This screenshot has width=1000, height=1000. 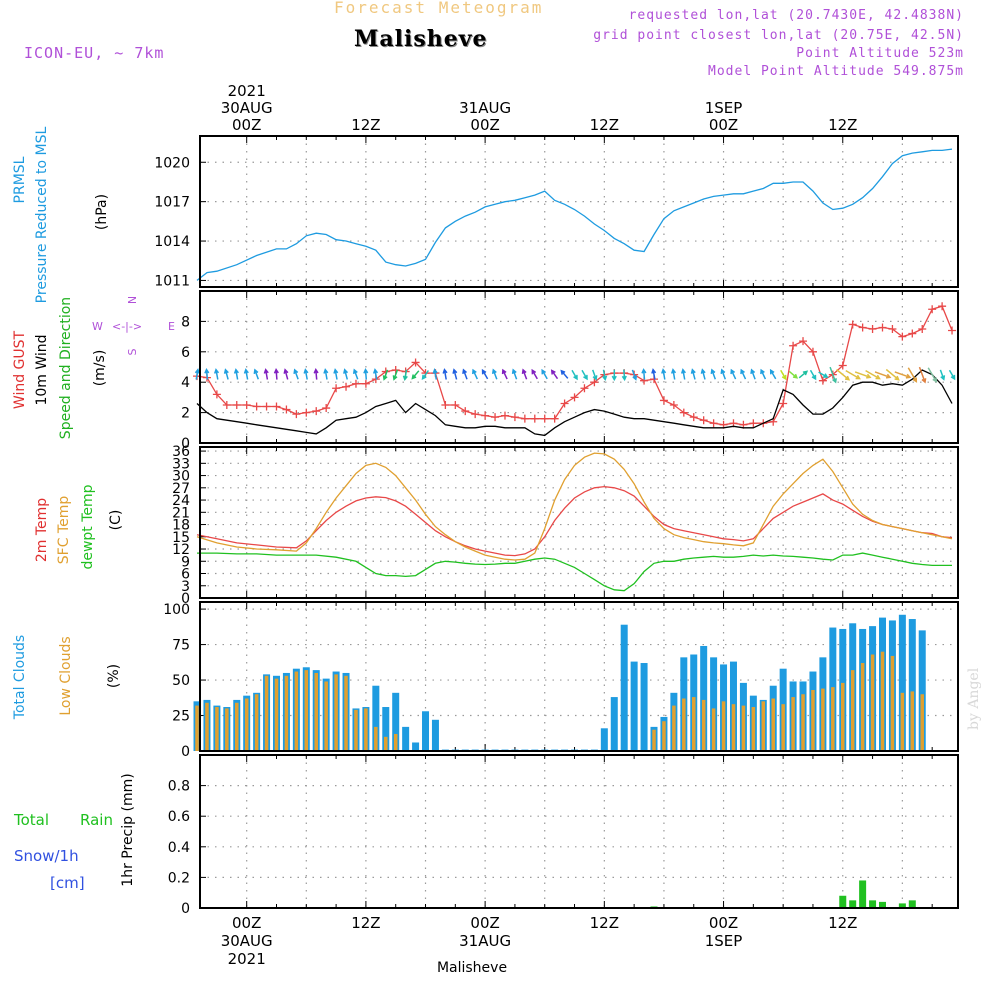 What do you see at coordinates (181, 452) in the screenshot?
I see `y-tick-label: 36` at bounding box center [181, 452].